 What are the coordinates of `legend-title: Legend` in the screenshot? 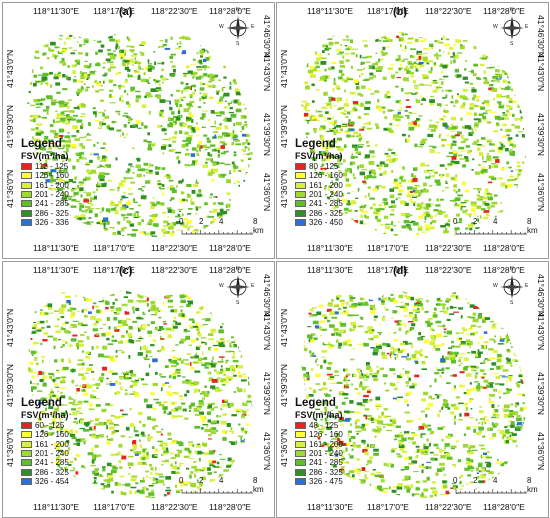 It's located at (315, 144).